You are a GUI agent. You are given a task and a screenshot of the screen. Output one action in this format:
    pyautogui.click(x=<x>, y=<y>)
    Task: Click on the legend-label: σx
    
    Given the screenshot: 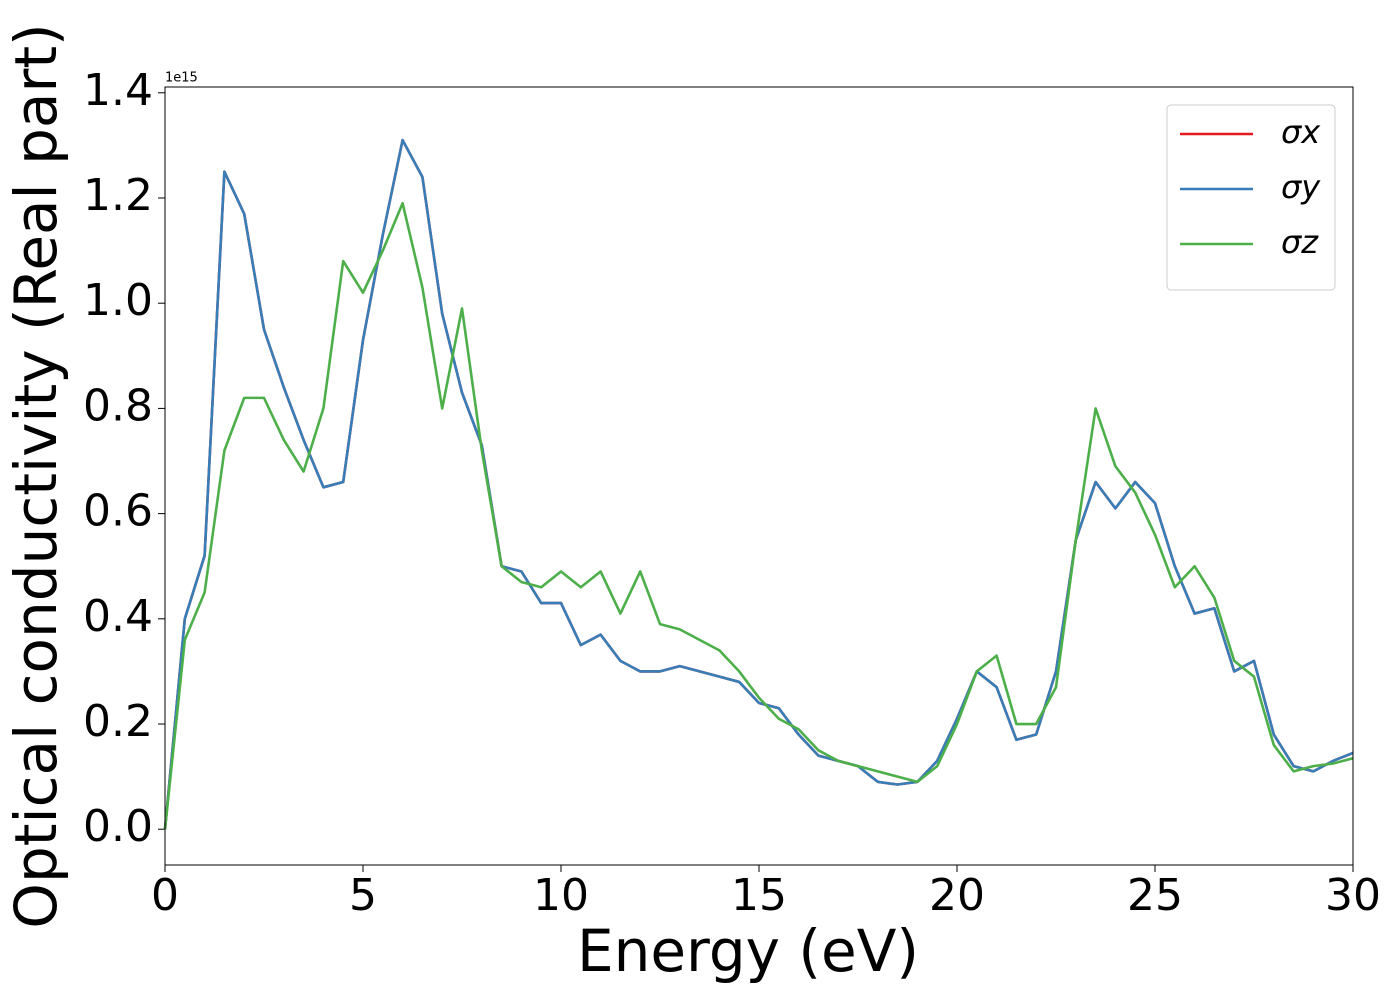 What is the action you would take?
    pyautogui.click(x=1301, y=132)
    